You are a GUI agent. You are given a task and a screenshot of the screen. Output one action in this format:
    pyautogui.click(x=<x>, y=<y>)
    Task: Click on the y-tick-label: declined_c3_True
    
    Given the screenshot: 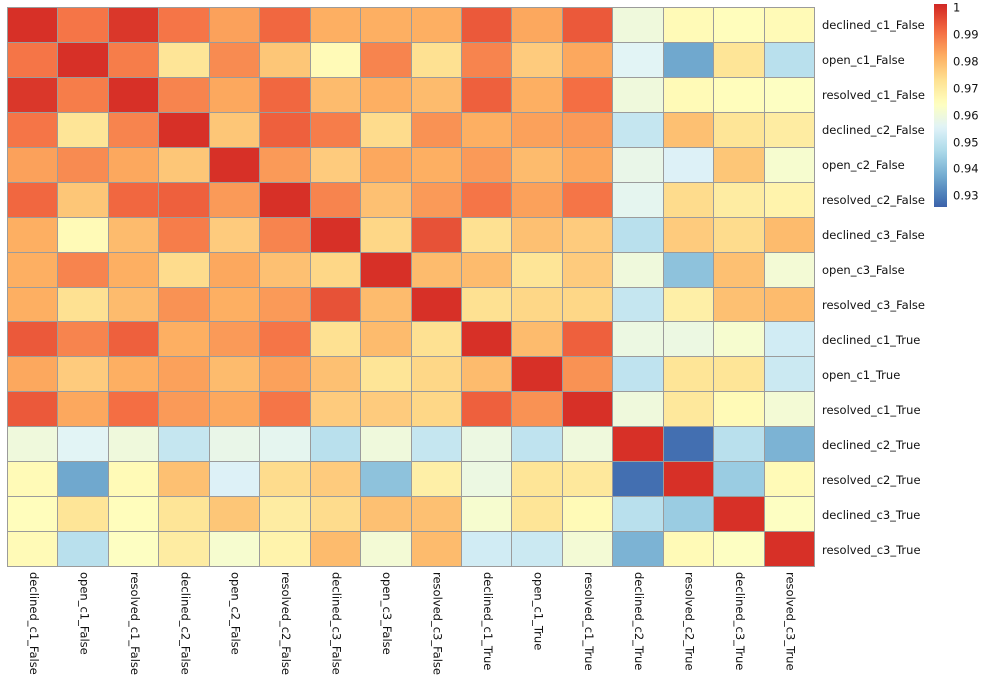 What is the action you would take?
    pyautogui.click(x=871, y=514)
    